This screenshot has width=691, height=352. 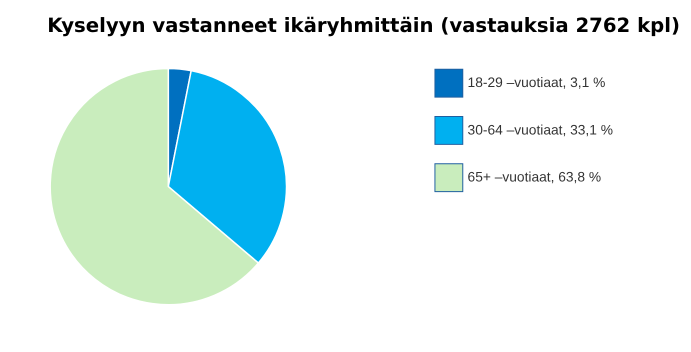 I want to click on legend-label: 65+ –vuotiaat, 63,8 %, so click(x=535, y=177).